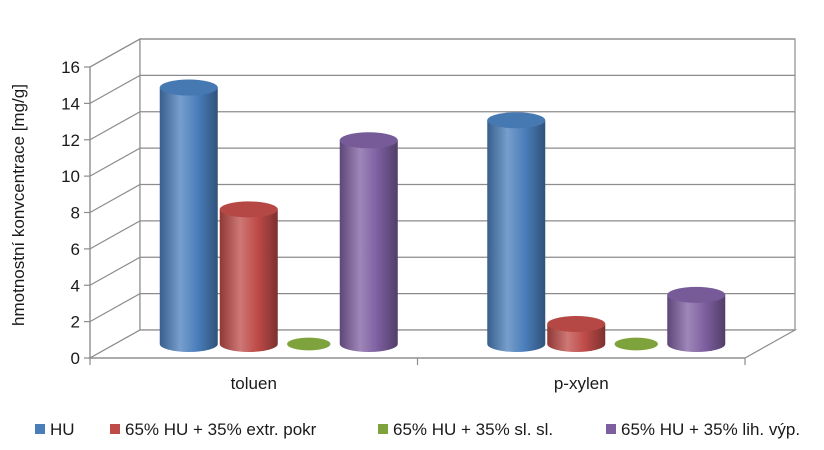  I want to click on y-tick-label: 14, so click(70, 103).